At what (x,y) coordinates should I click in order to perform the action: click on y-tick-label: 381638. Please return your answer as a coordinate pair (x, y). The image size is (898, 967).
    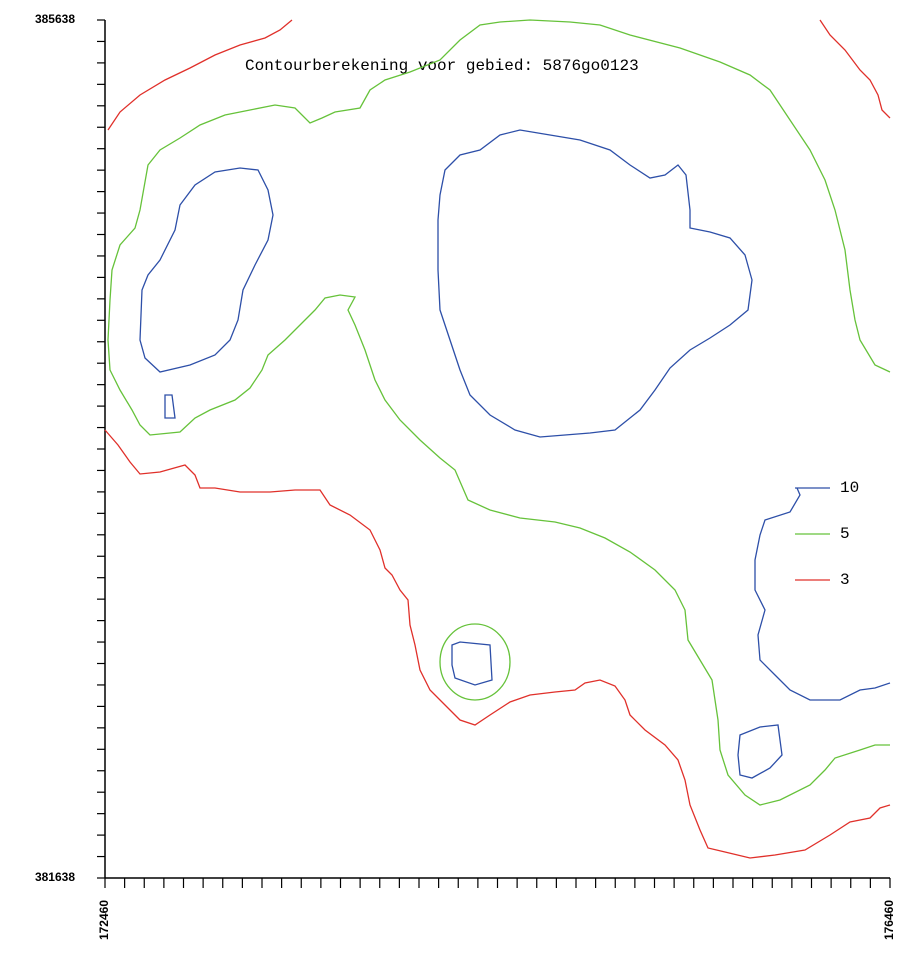
    Looking at the image, I should click on (55, 877).